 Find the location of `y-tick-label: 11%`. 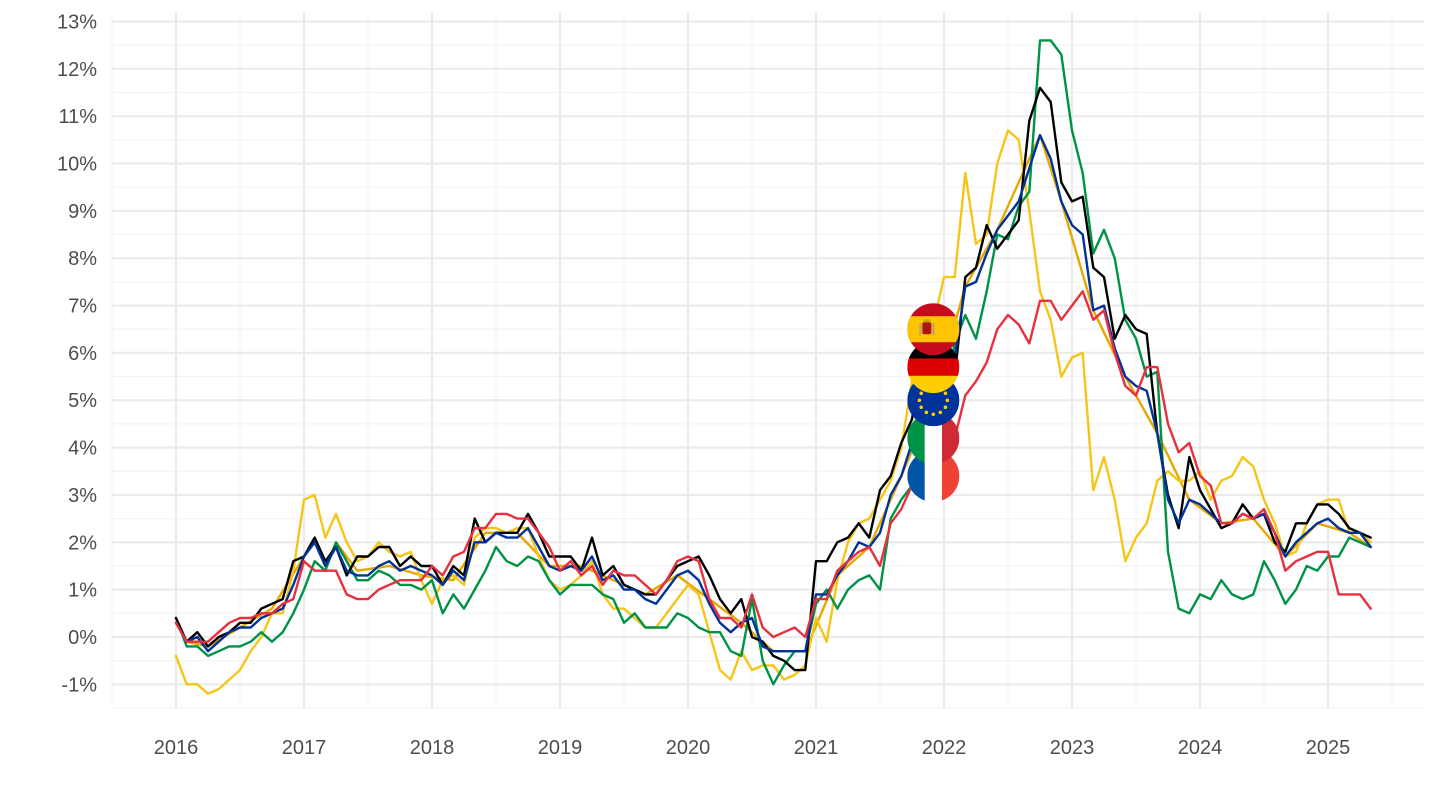

y-tick-label: 11% is located at coordinates (77, 117).